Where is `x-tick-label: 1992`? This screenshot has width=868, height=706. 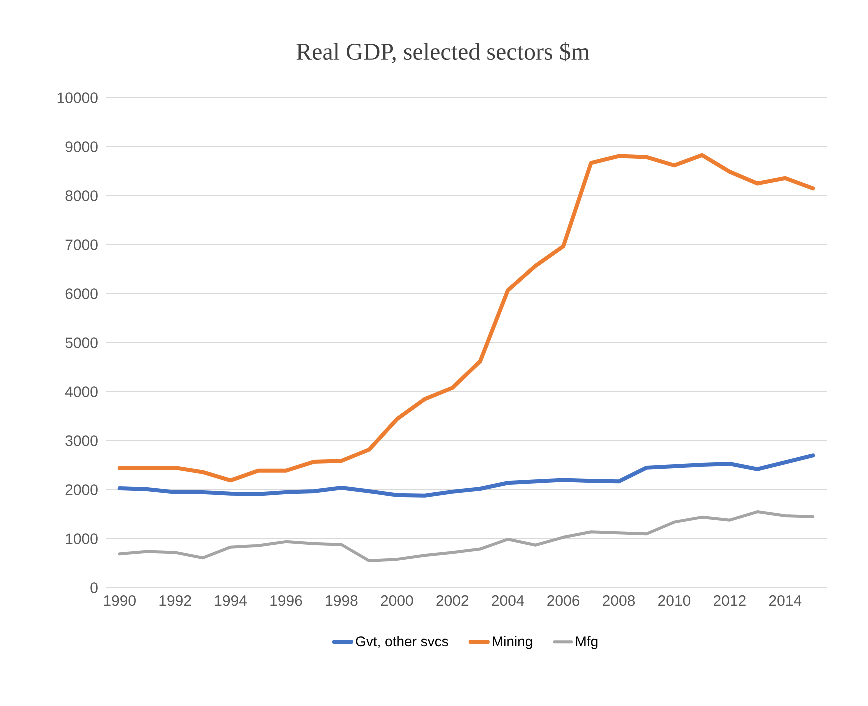 x-tick-label: 1992 is located at coordinates (176, 601).